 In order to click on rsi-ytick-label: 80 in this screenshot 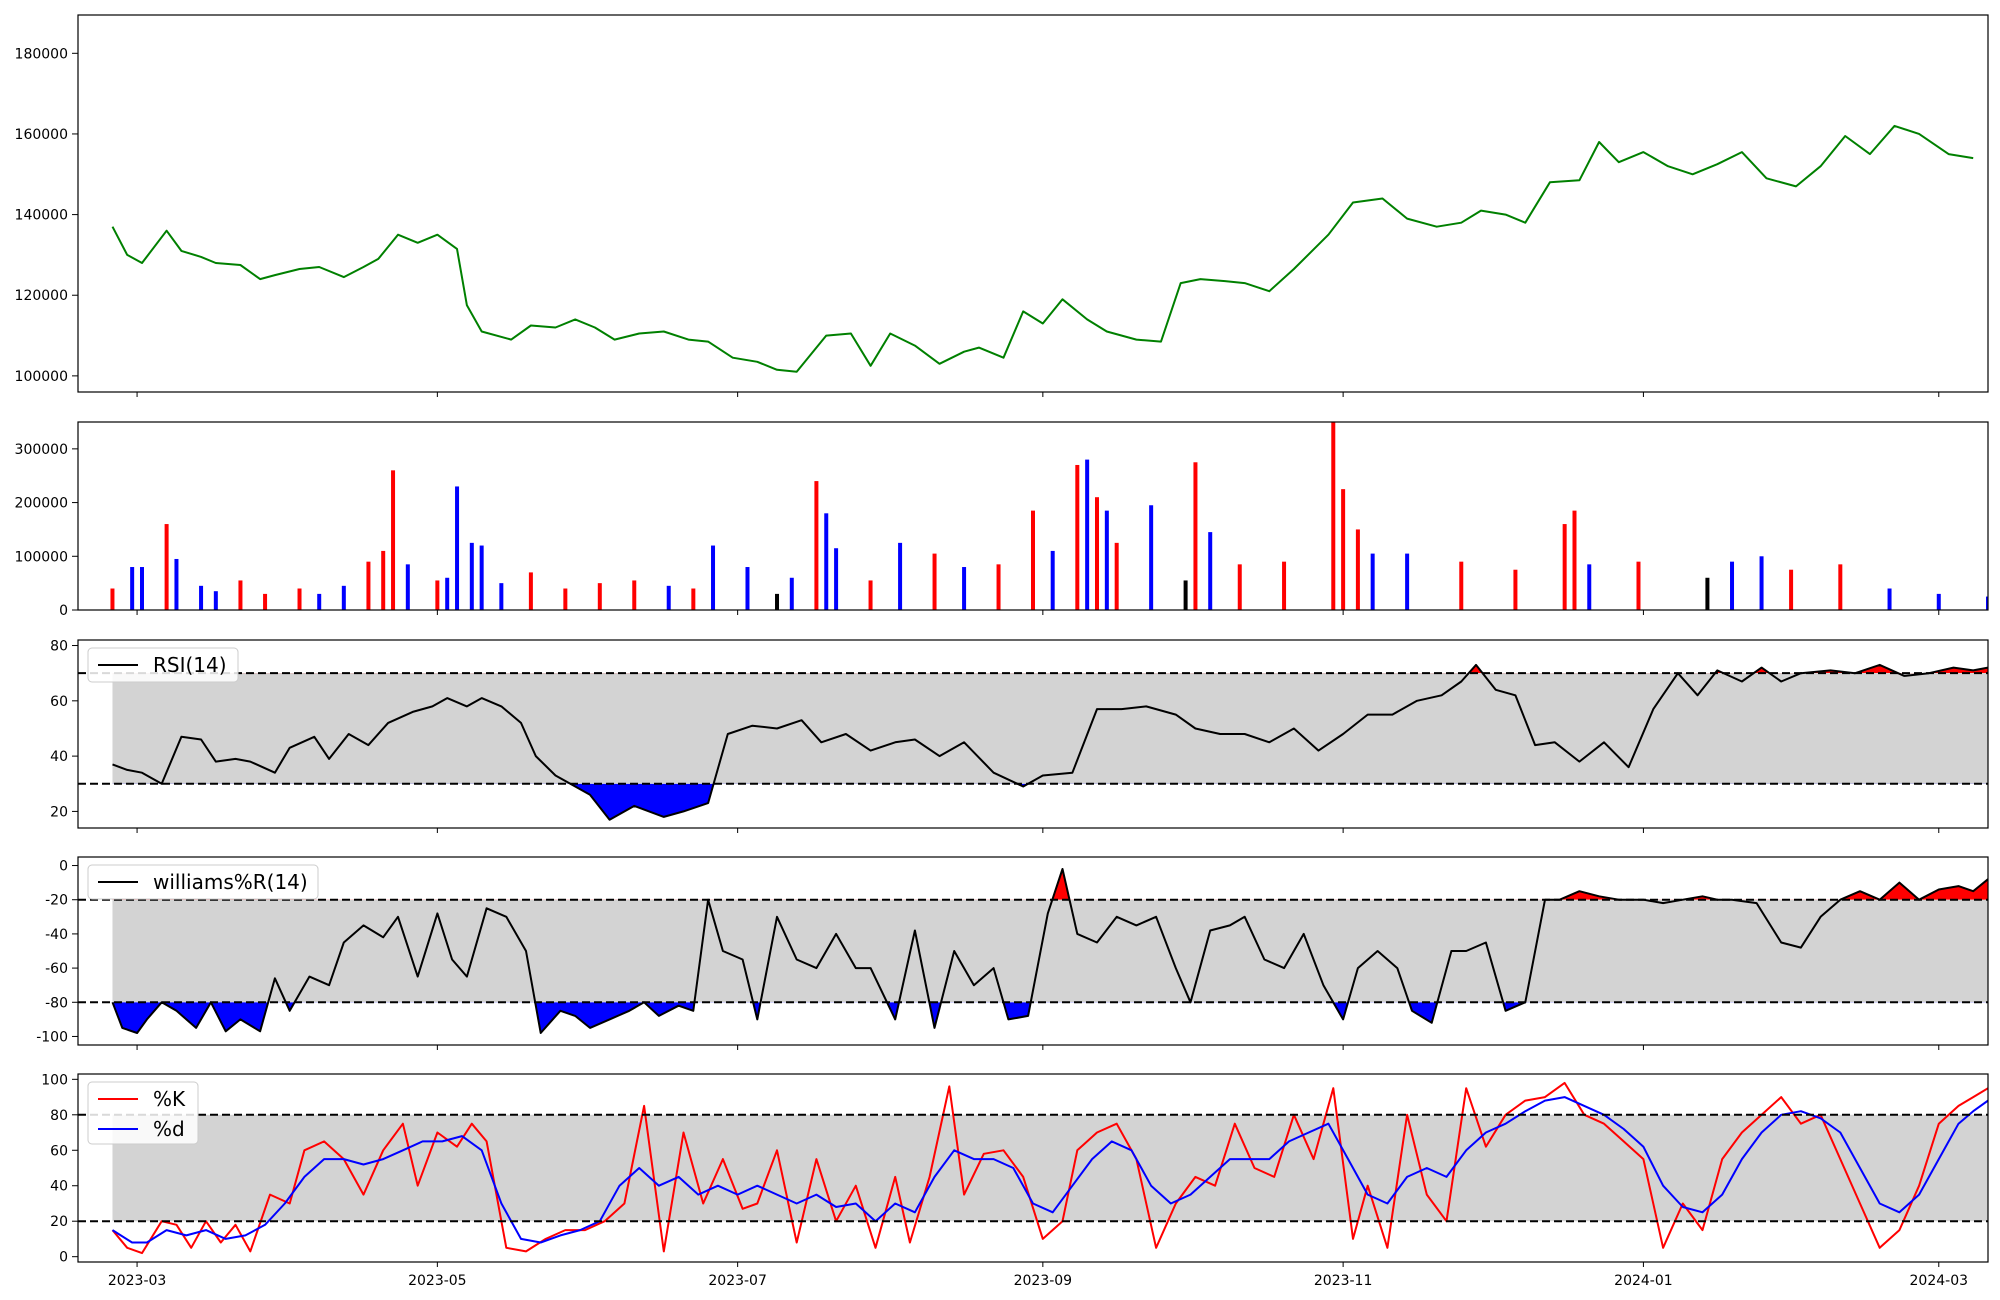, I will do `click(59, 647)`.